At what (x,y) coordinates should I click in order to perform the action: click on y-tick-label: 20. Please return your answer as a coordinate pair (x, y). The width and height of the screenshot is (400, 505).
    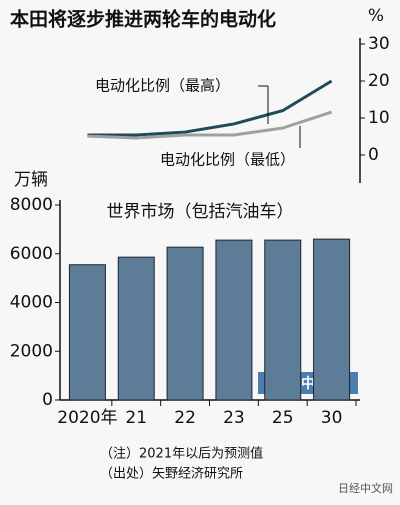
    Looking at the image, I should click on (379, 81).